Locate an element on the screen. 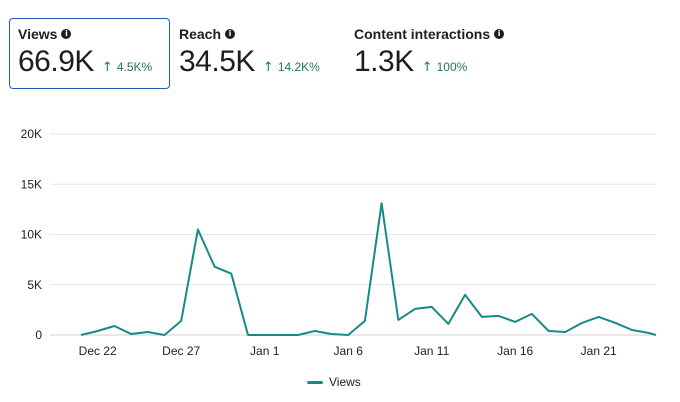  x-tick-label: Jan 1 is located at coordinates (265, 351).